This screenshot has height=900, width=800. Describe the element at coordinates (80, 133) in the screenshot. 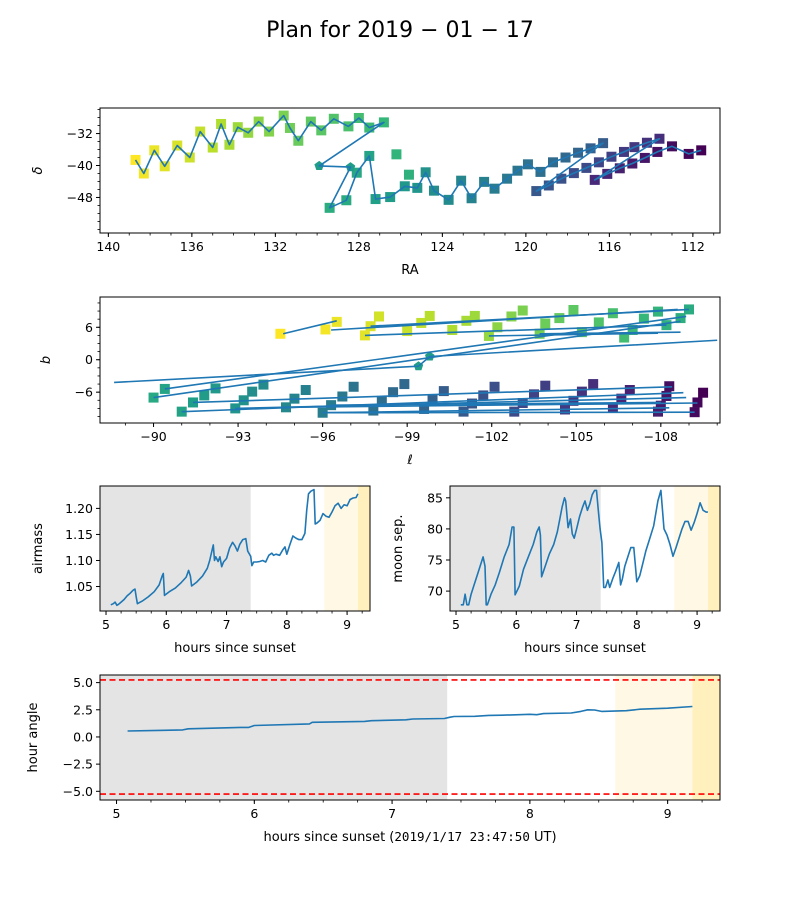

I see `y-tick-label: −32` at that location.